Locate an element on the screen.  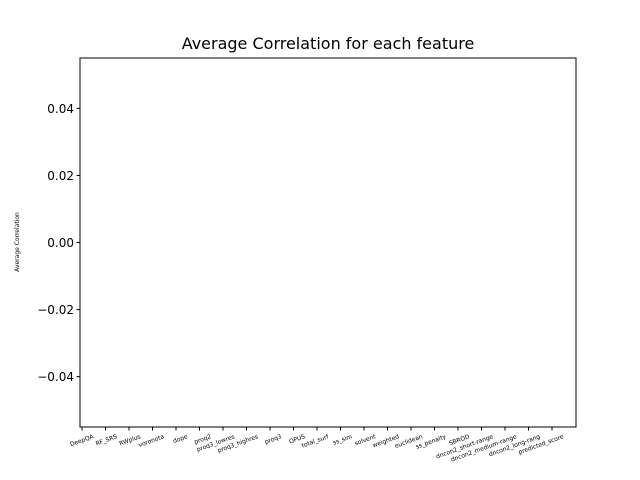
y-tick-label: 0.00 is located at coordinates (60, 243).